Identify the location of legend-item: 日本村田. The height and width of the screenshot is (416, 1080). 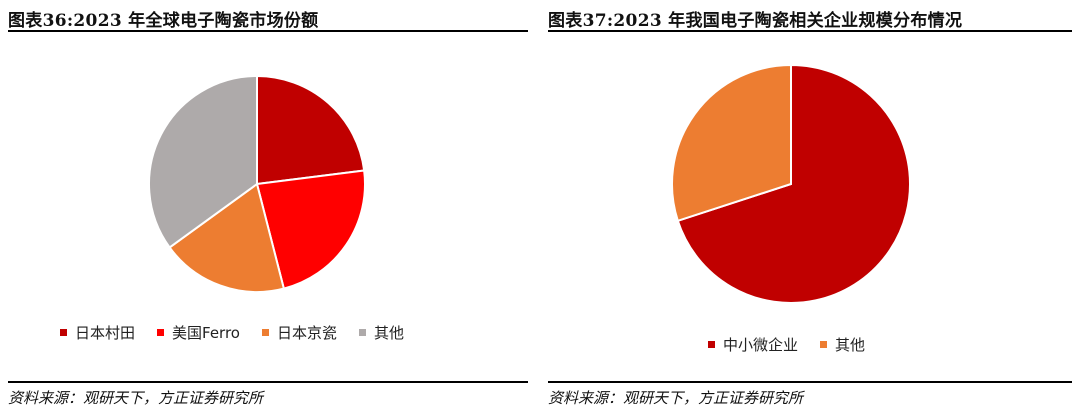
(97, 332).